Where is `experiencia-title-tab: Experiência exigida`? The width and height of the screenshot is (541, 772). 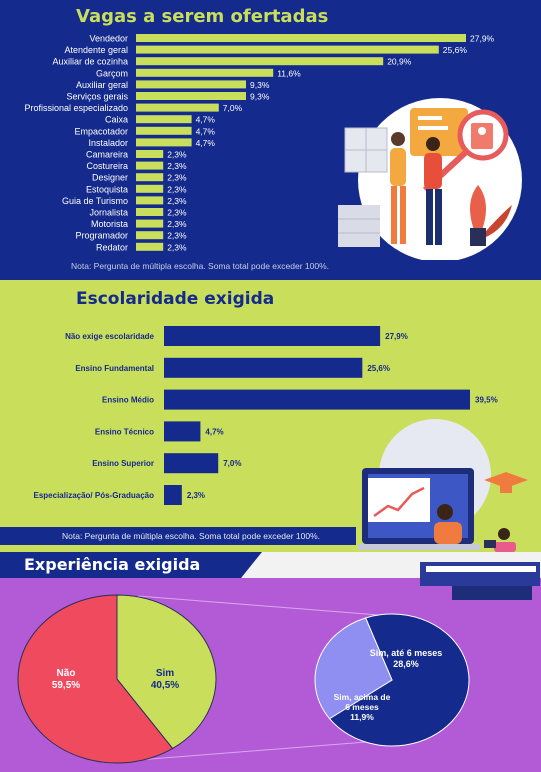 experiencia-title-tab: Experiência exigida is located at coordinates (131, 565).